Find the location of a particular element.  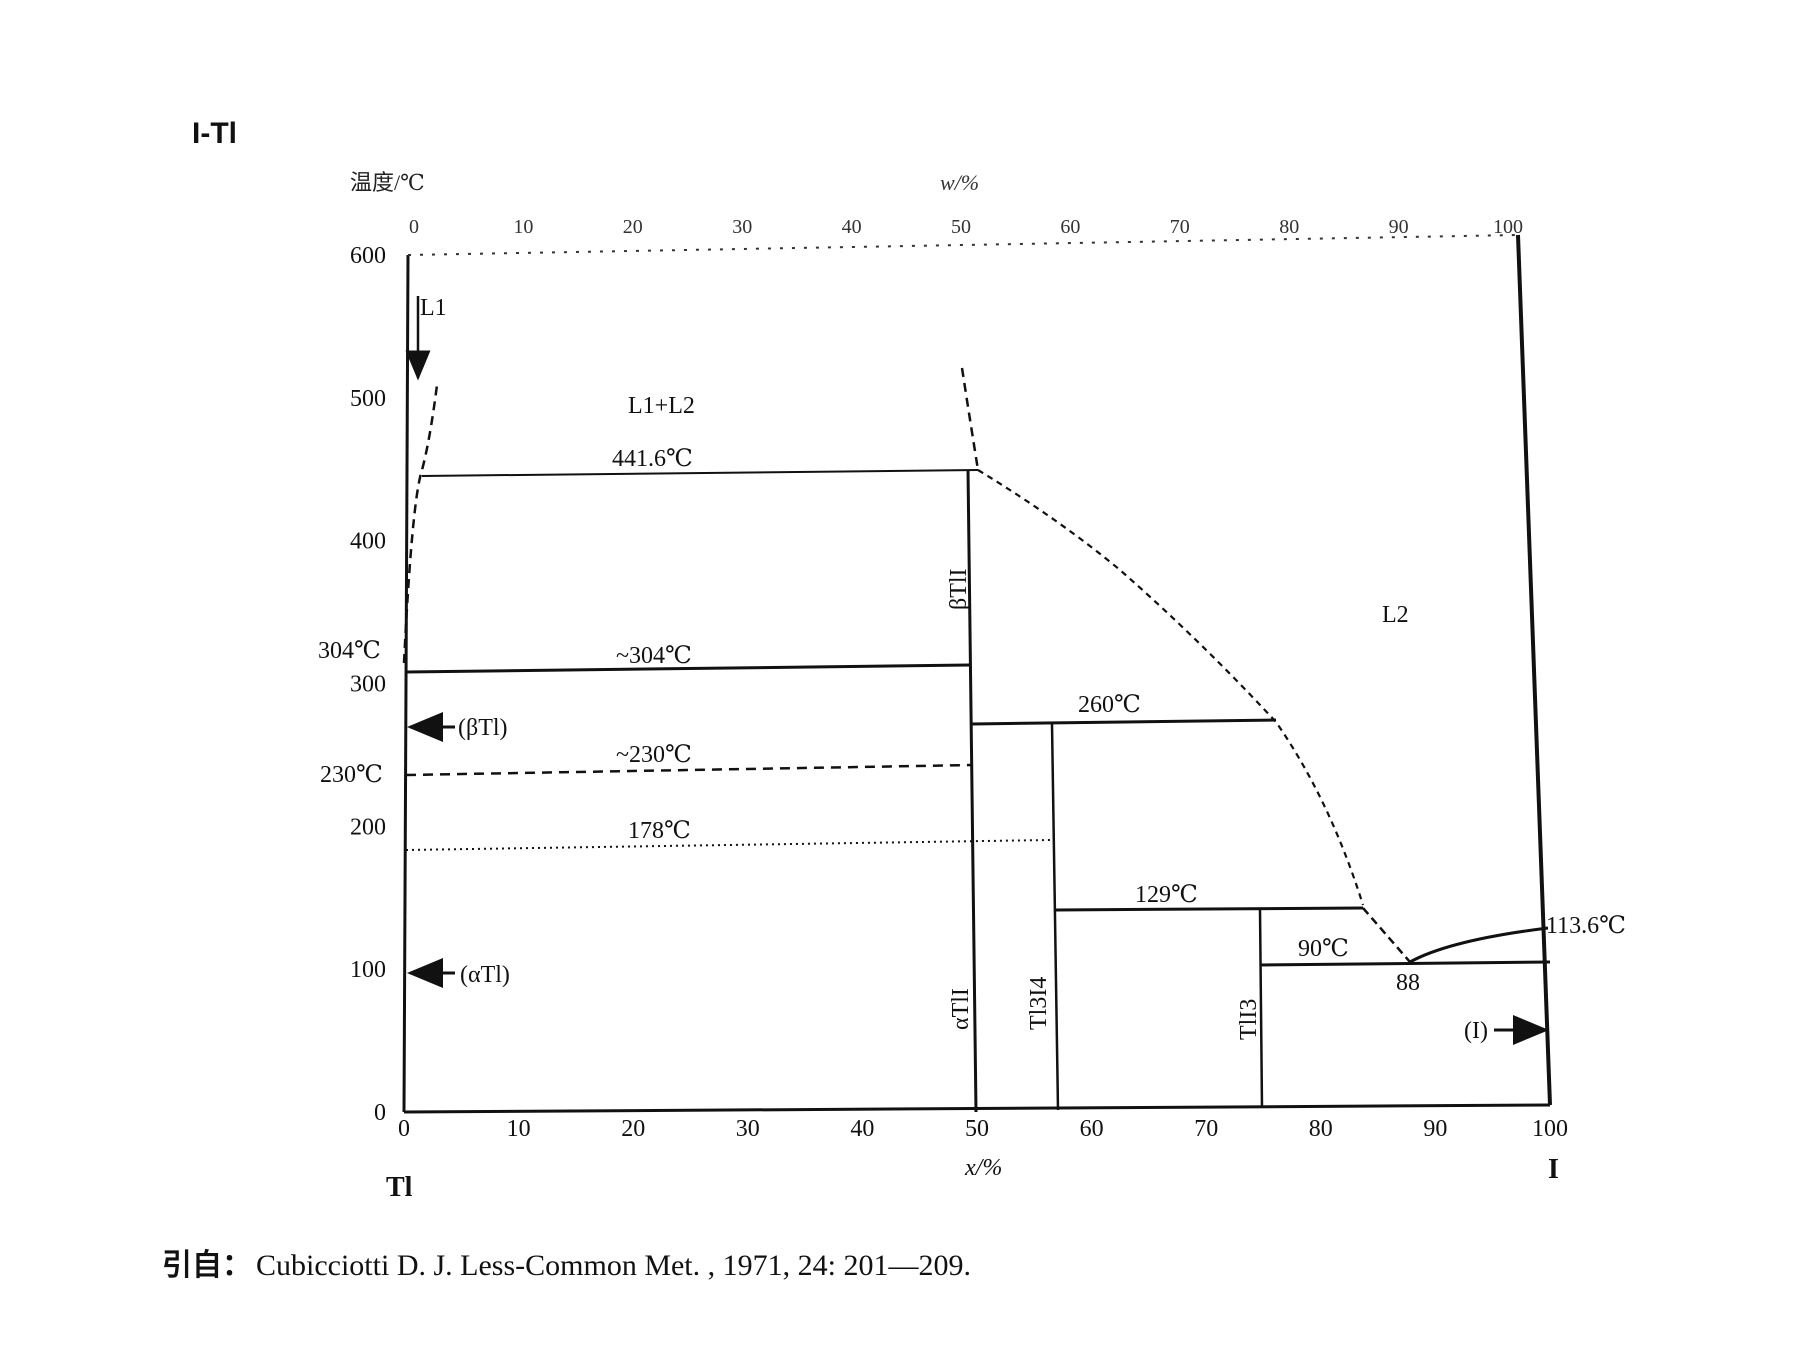

left-label-230: 230℃ is located at coordinates (351, 775).